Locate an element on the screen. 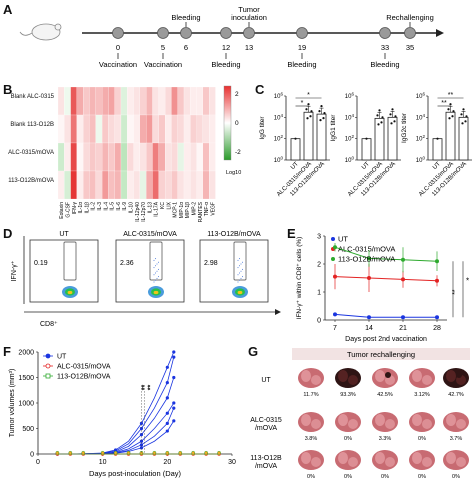 This screenshot has width=474, height=485. tumor-xtick-label-1: 10 is located at coordinates (103, 462).